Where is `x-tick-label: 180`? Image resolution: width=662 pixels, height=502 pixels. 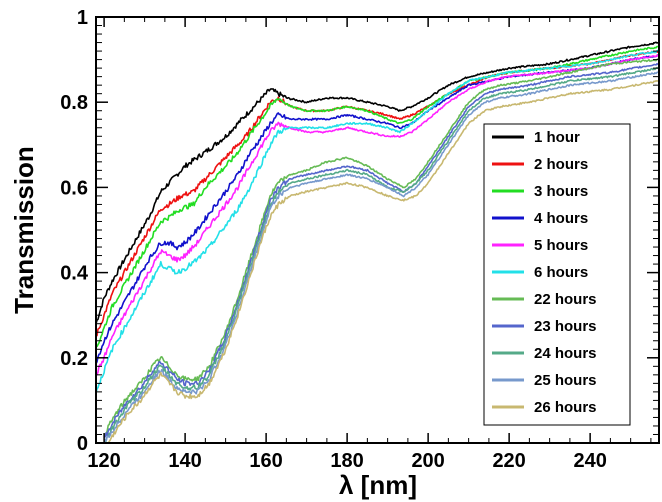
x-tick-label: 180 is located at coordinates (346, 461).